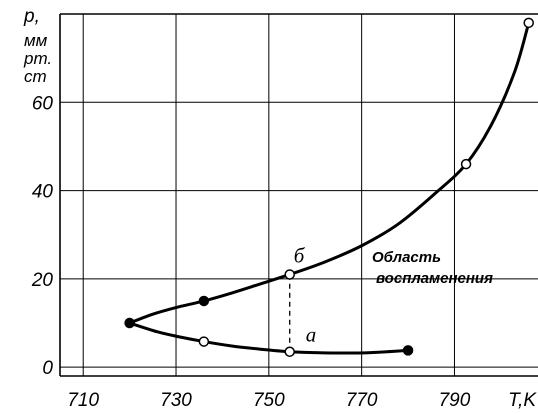 This screenshot has width=538, height=414. Describe the element at coordinates (300, 255) in the screenshot. I see `point-label-b: б` at that location.